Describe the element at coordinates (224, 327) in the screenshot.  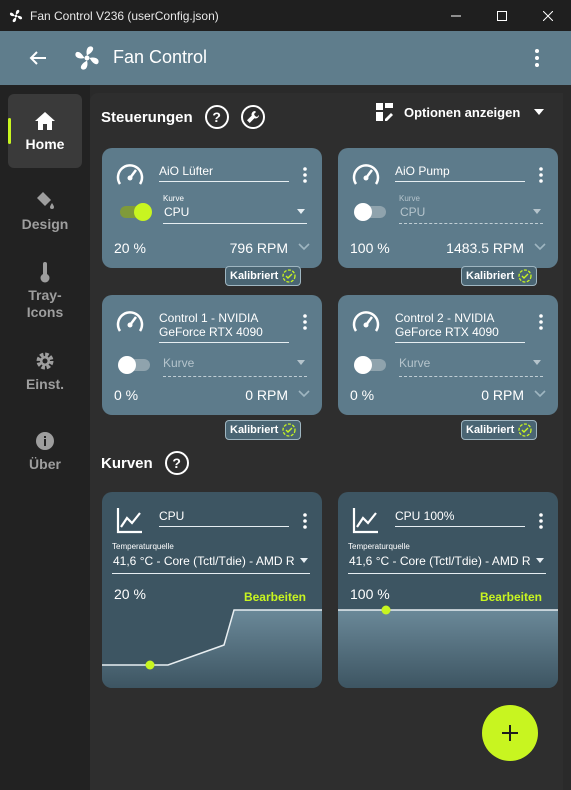
I see `control-name: Control 1 - NVIDIA GeForce RTX 4090` at that location.